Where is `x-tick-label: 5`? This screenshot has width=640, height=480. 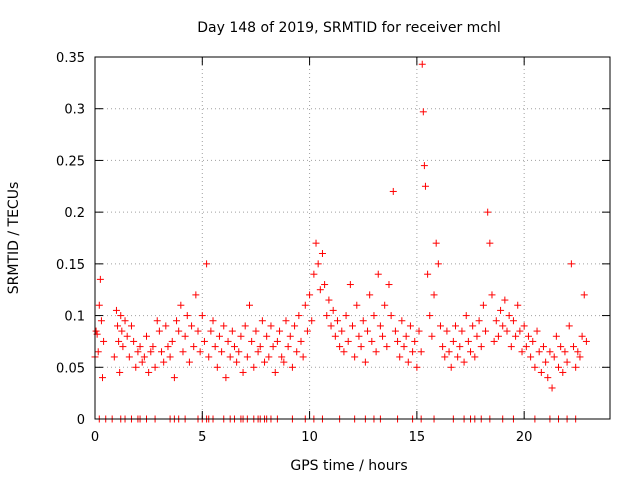 x-tick-label: 5 is located at coordinates (202, 437).